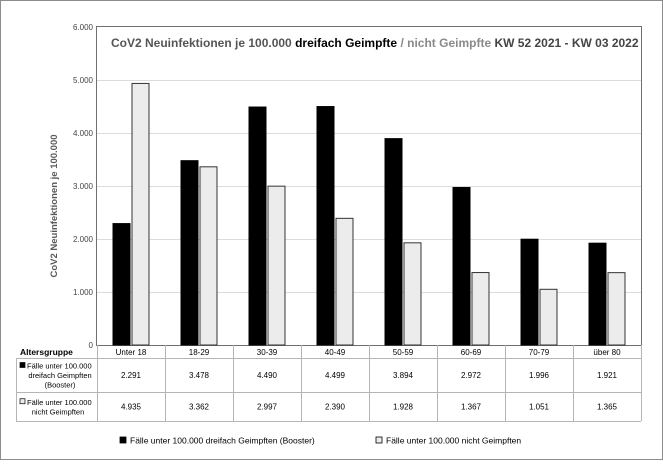  I want to click on title-part-4: KW 52 2021 - KW 03 2022, so click(565, 43).